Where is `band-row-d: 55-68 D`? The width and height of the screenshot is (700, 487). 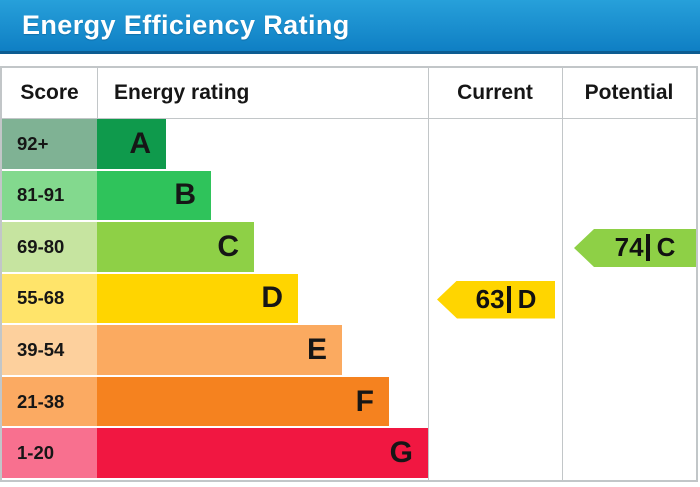 band-row-d: 55-68 D is located at coordinates (349, 299).